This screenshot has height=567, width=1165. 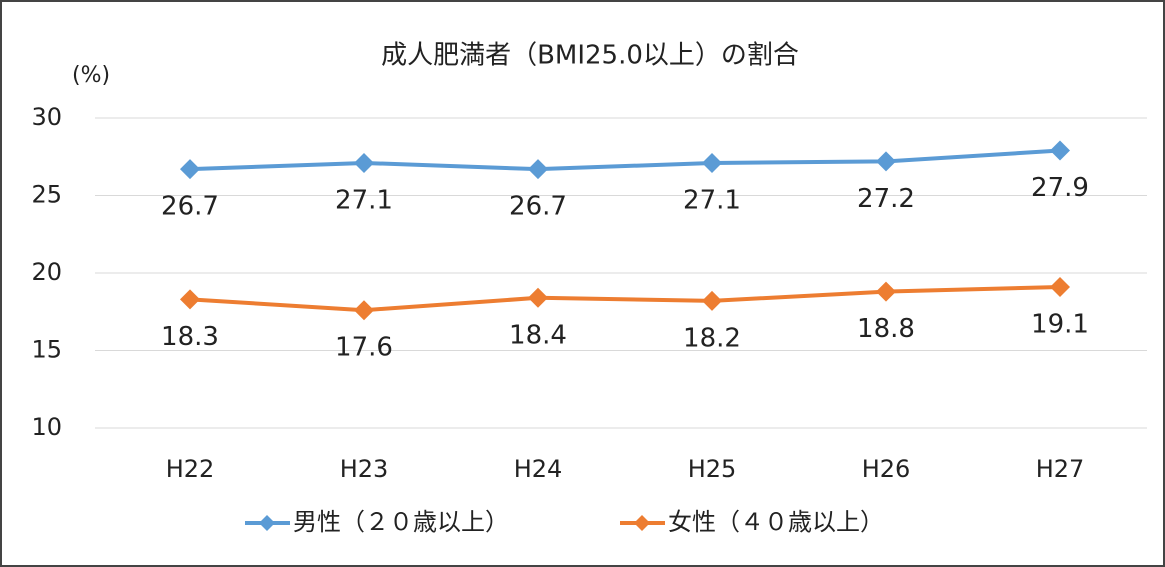 I want to click on data-label: 18.4, so click(x=538, y=335).